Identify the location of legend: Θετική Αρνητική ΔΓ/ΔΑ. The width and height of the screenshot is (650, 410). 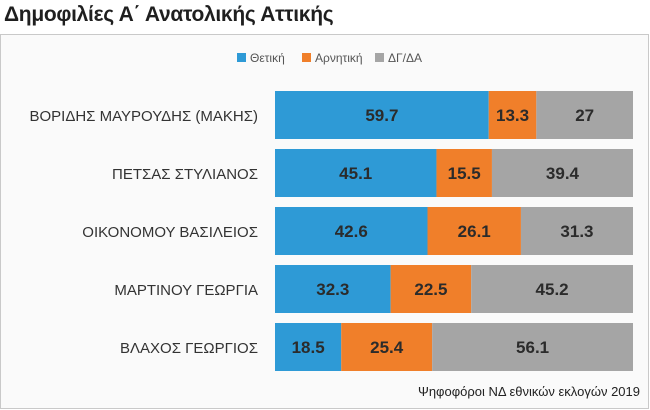
(329, 58).